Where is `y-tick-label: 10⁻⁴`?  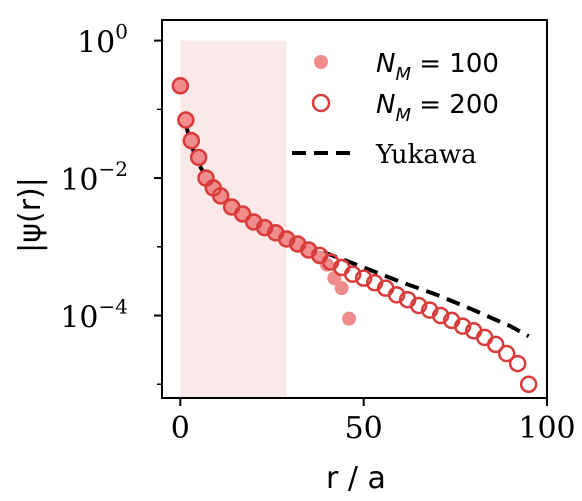
y-tick-label: 10⁻⁴ is located at coordinates (94, 315).